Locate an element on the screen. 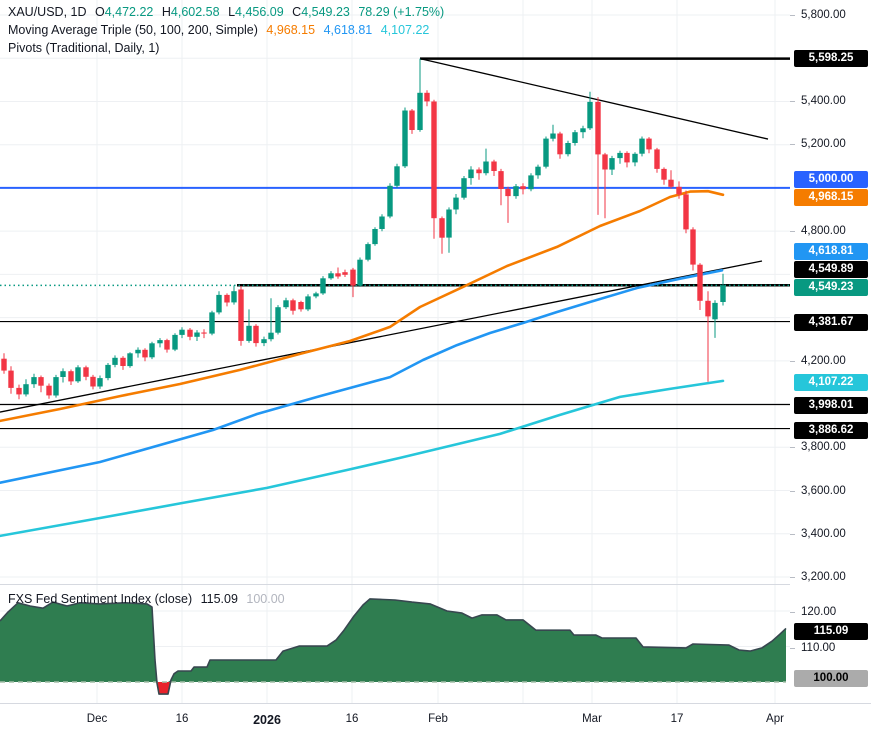 This screenshot has width=871, height=735. pane-separator is located at coordinates (435, 584).